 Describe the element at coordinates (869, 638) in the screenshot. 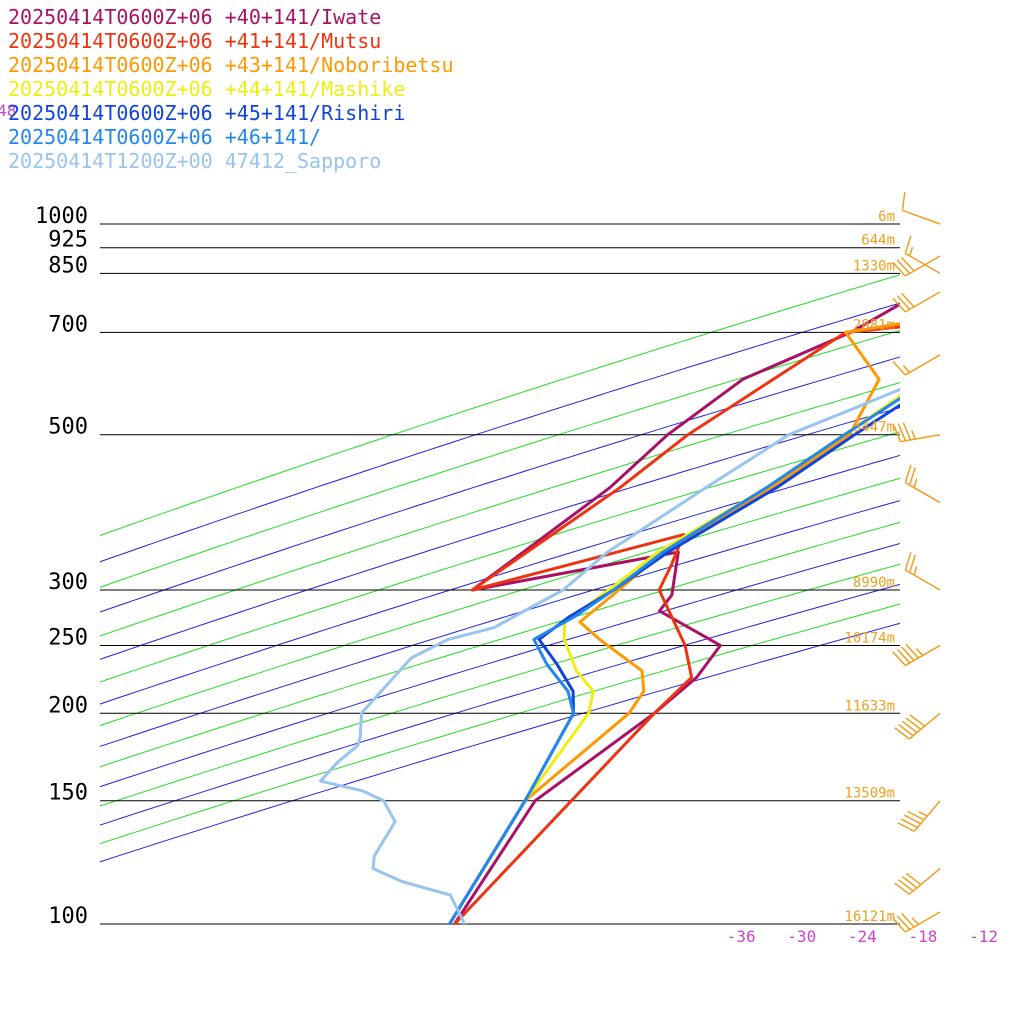

I see `height-label: 10174m` at that location.